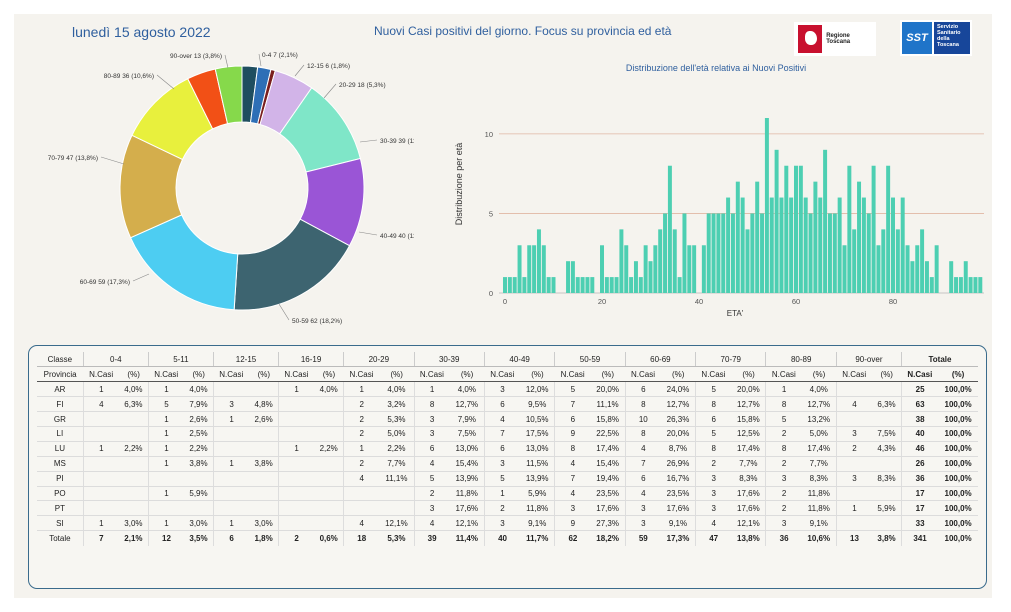 The image size is (1011, 612). I want to click on cell-pct: 3,2%, so click(397, 404).